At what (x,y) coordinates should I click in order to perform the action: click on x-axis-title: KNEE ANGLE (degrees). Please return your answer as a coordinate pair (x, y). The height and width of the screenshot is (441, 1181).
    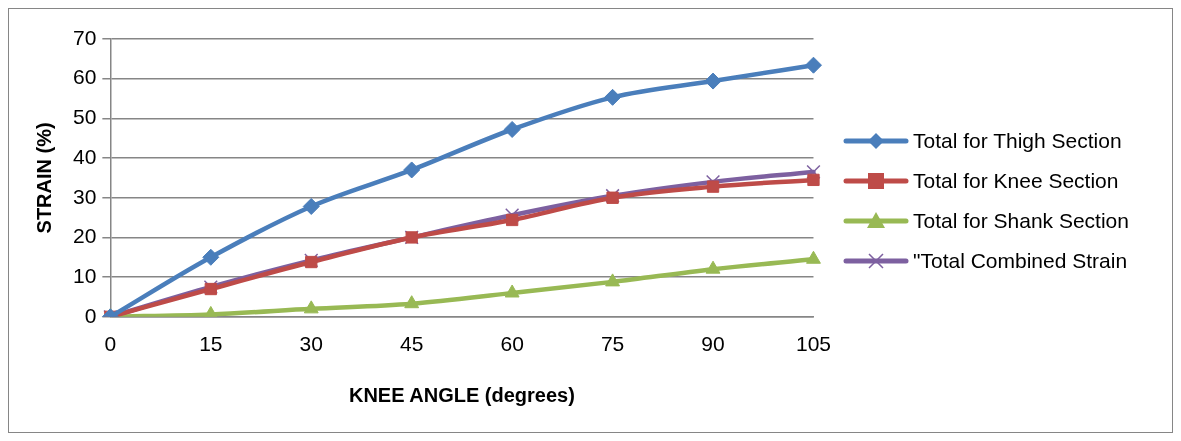
    Looking at the image, I should click on (461, 394).